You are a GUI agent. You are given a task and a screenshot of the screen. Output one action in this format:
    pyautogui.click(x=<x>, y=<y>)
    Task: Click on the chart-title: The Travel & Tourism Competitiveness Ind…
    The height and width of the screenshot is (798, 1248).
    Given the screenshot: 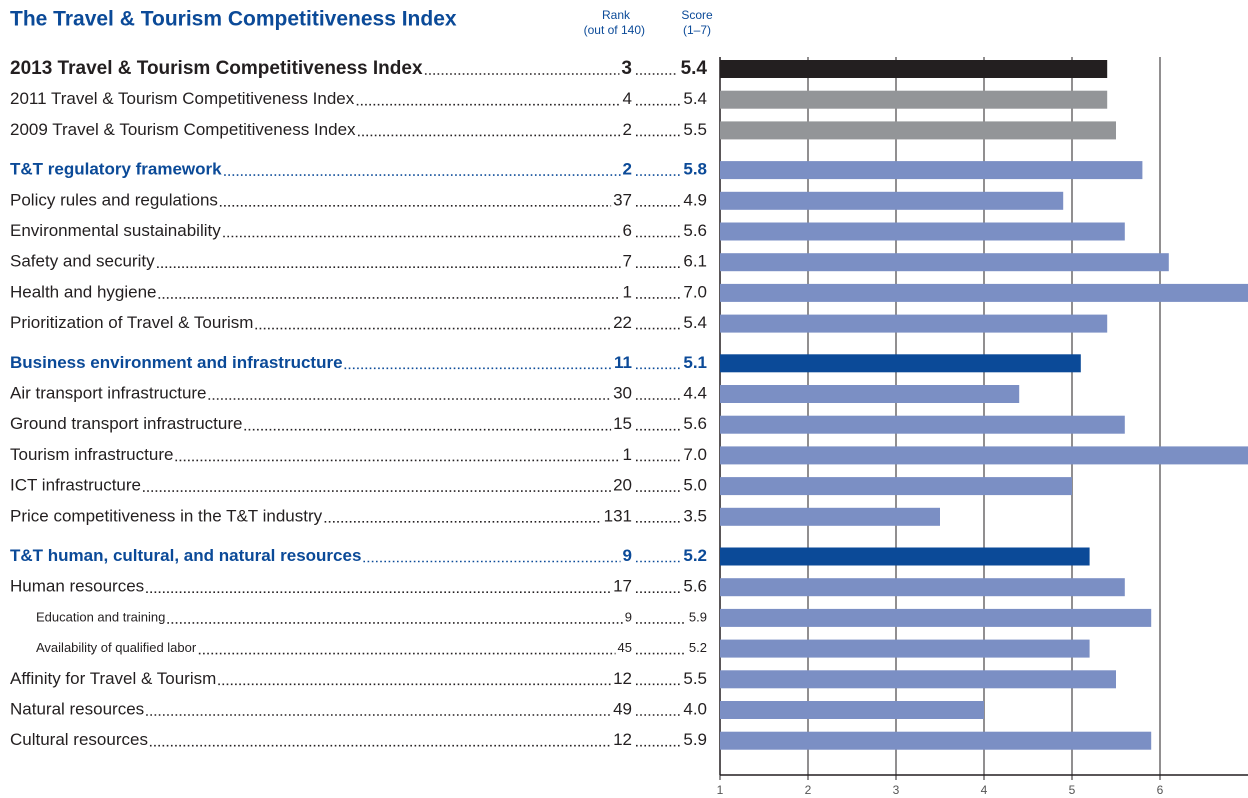 What is the action you would take?
    pyautogui.click(x=233, y=19)
    